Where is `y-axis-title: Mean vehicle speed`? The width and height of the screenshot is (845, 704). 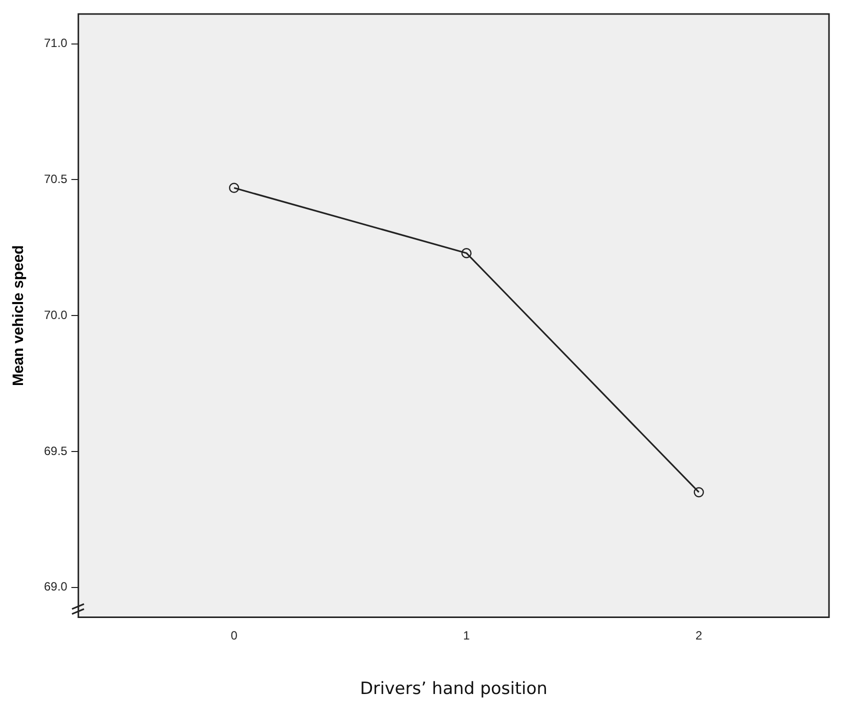 y-axis-title: Mean vehicle speed is located at coordinates (19, 315).